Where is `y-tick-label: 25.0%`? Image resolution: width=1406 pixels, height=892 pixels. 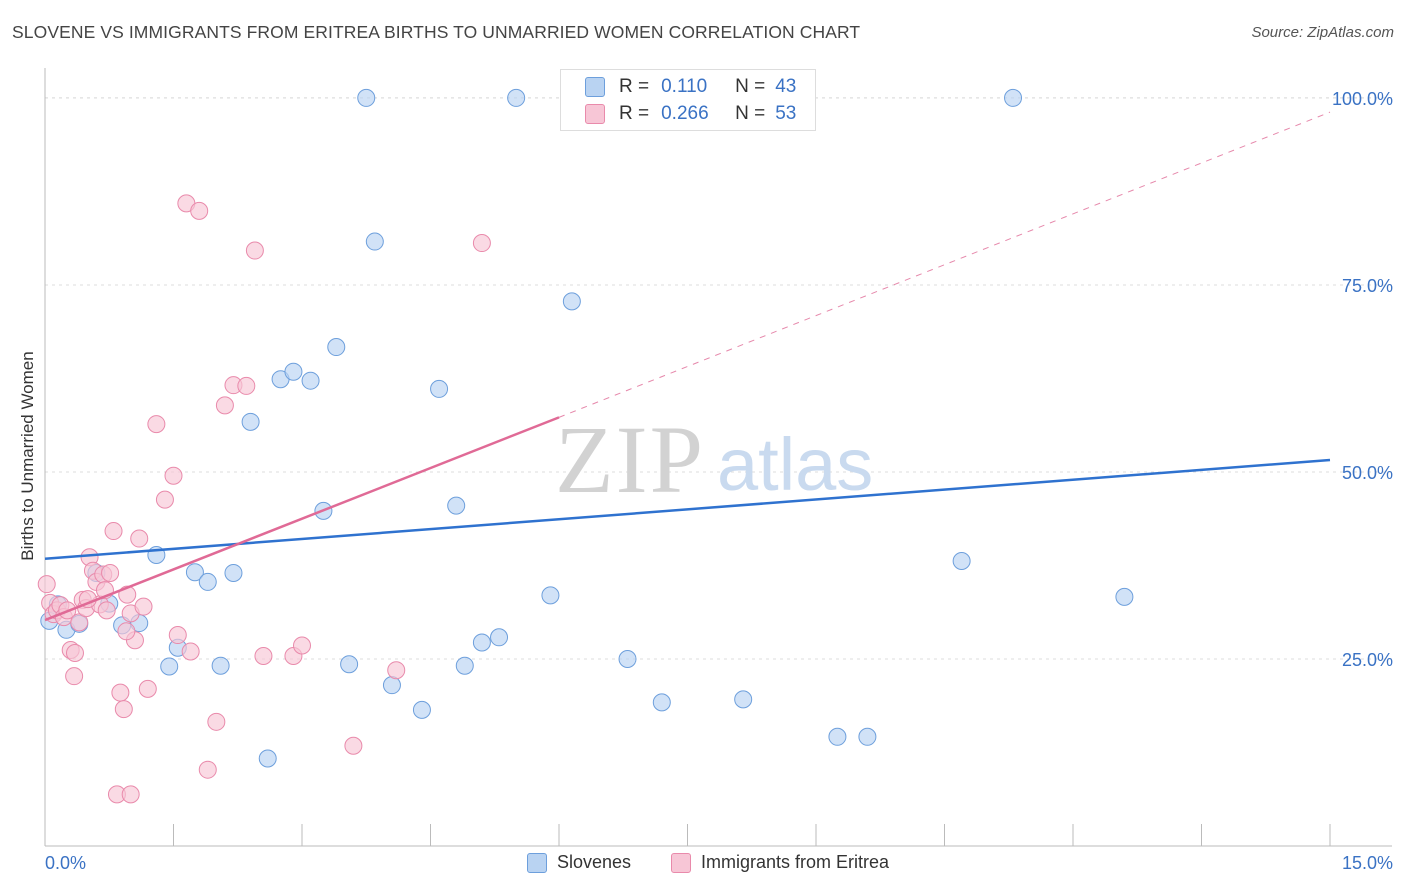
y-tick-label: 25.0% is located at coordinates (1367, 660).